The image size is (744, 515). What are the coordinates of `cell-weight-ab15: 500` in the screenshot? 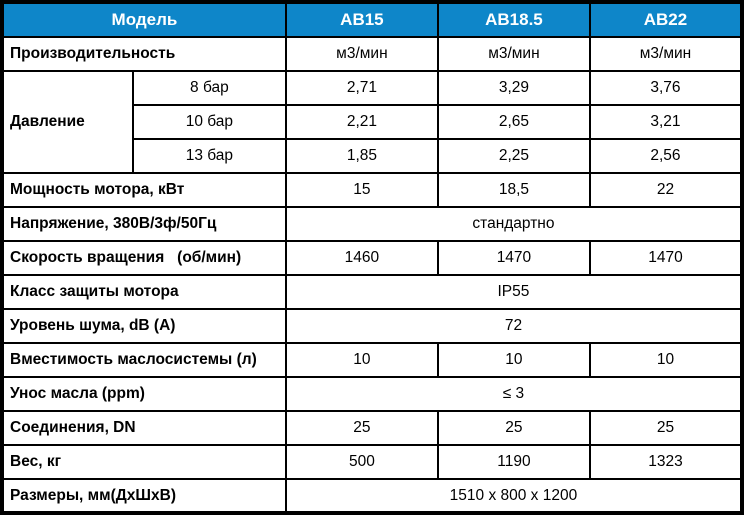 It's located at (361, 462).